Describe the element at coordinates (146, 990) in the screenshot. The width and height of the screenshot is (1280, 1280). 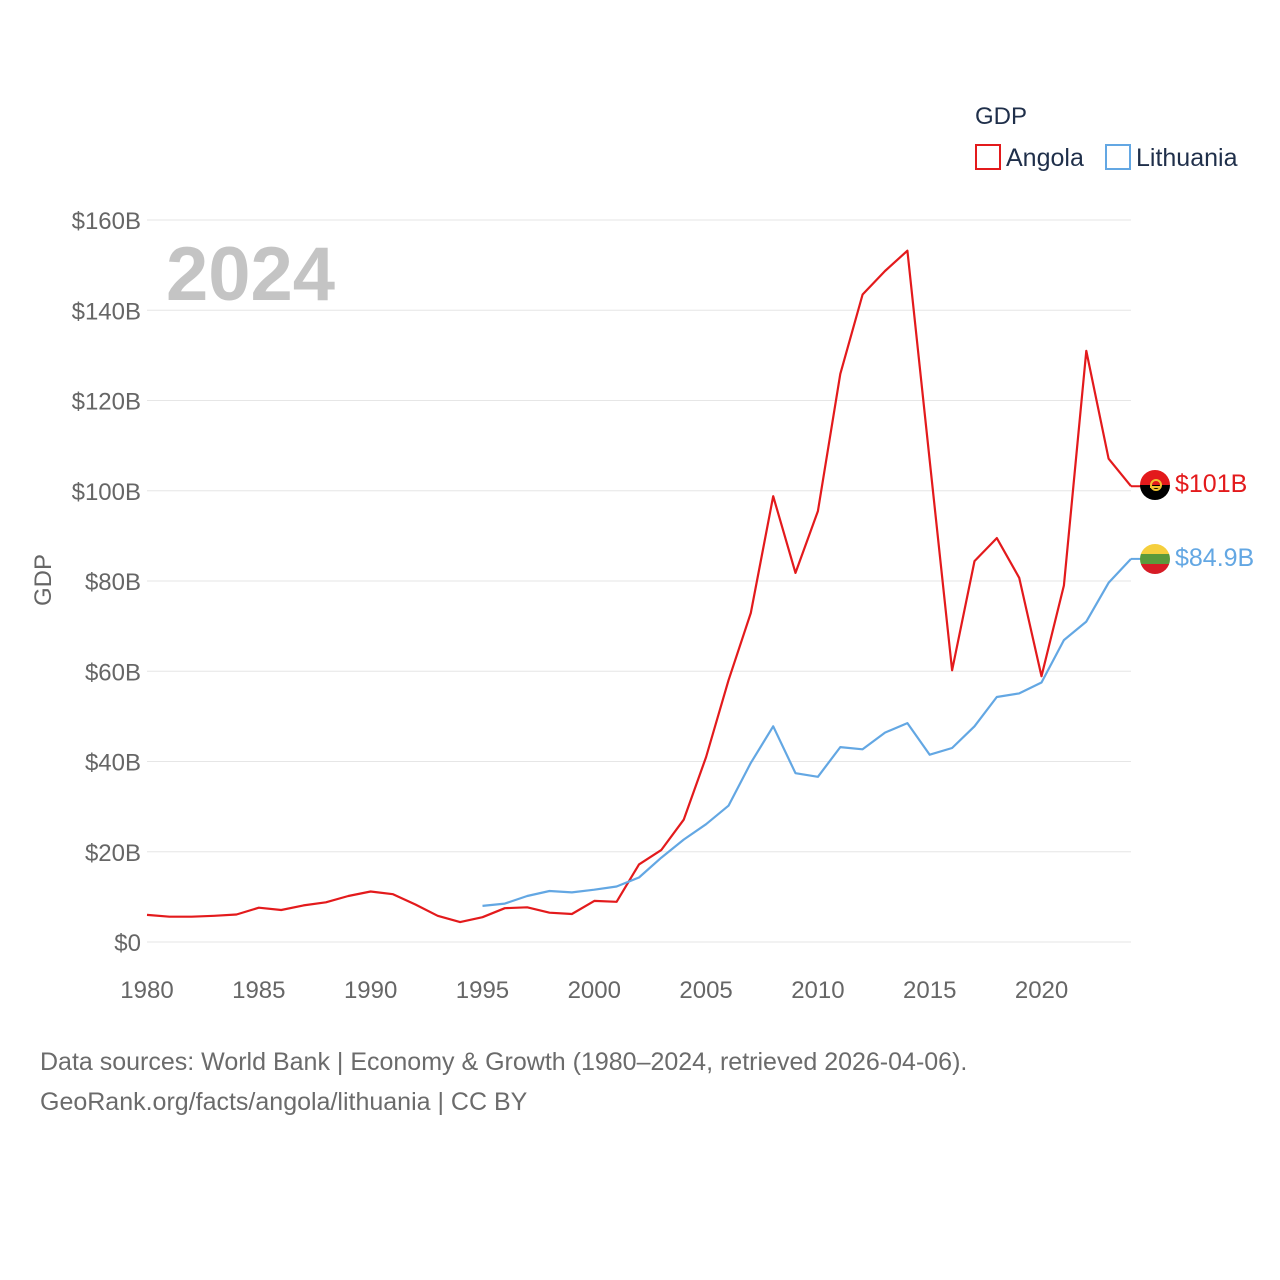
I see `x-tick-label: 1980` at that location.